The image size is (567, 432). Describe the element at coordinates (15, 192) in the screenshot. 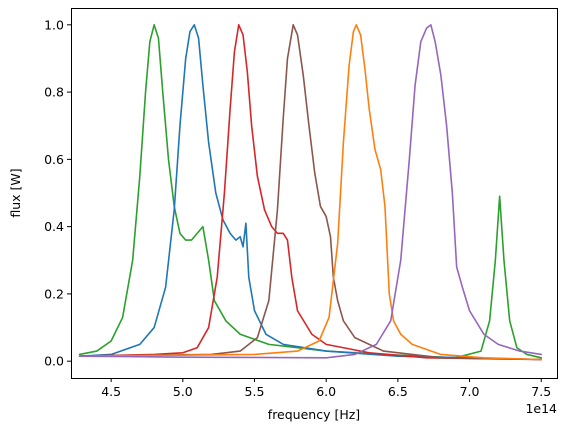

I see `y-axis-label: flux [W]` at that location.